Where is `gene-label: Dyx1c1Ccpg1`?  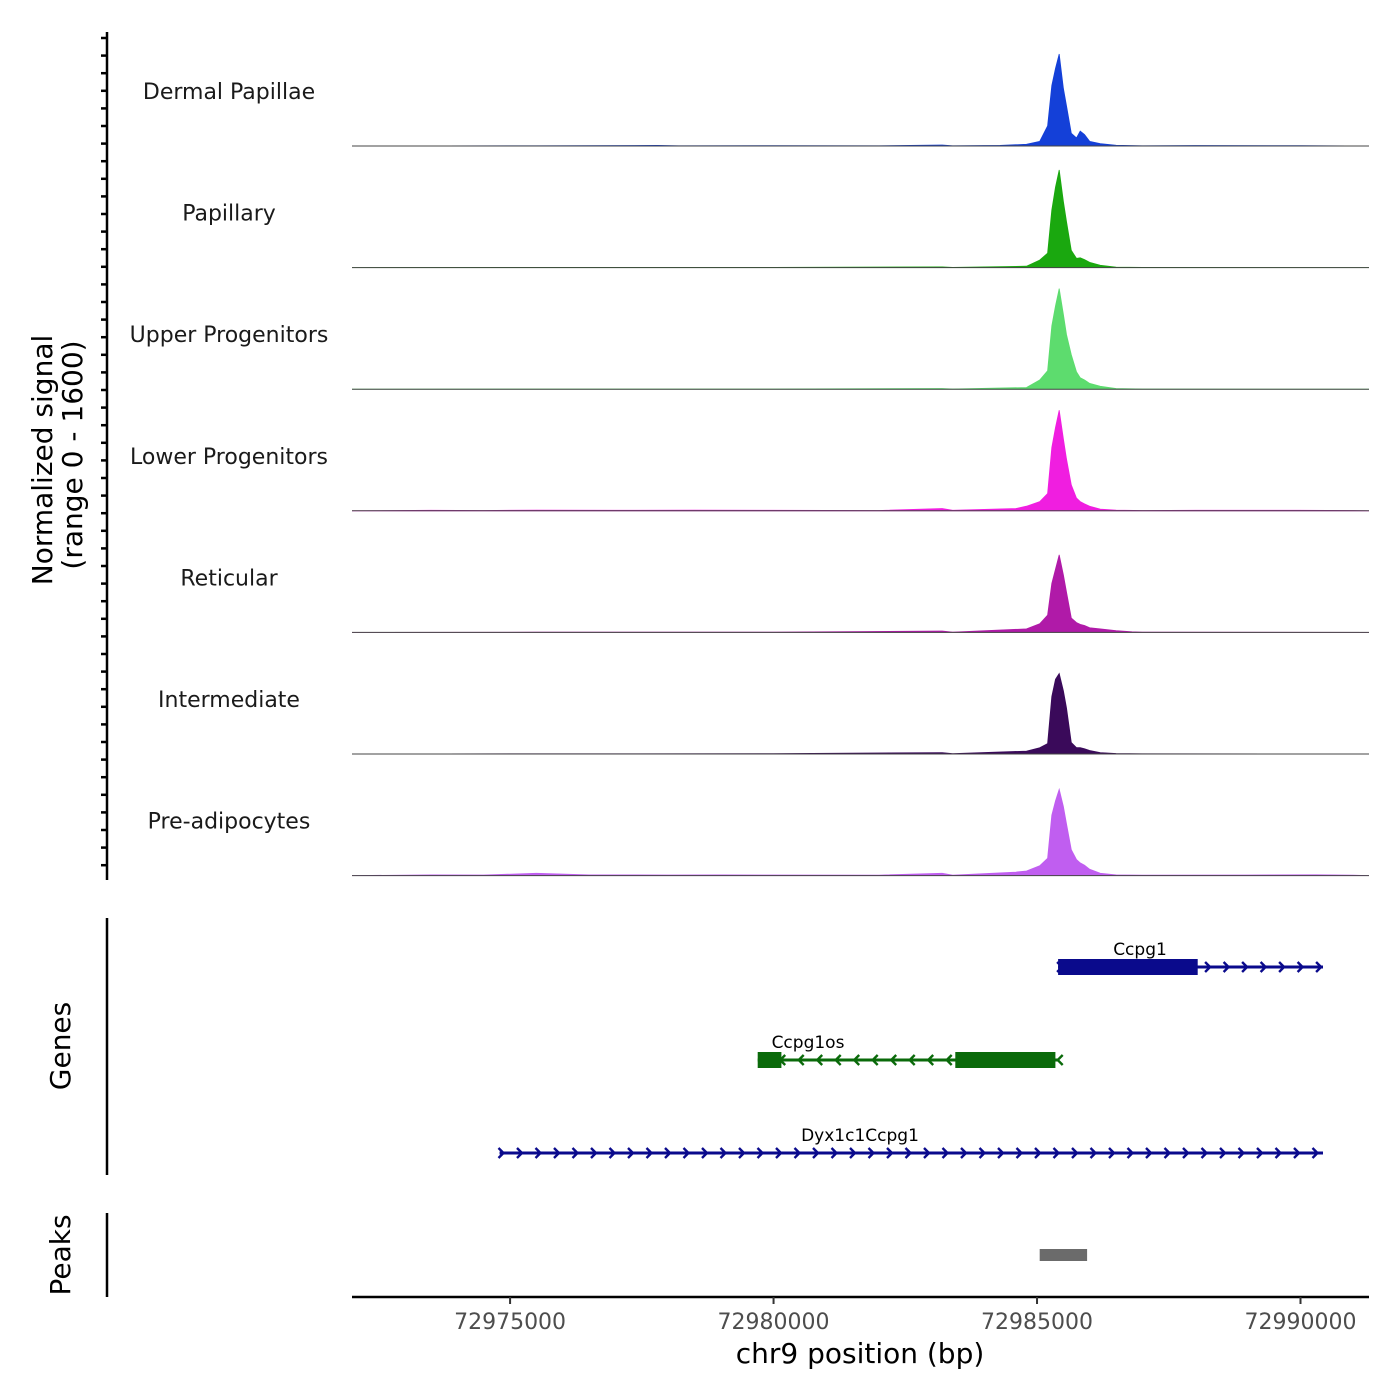
gene-label: Dyx1c1Ccpg1 is located at coordinates (860, 1136).